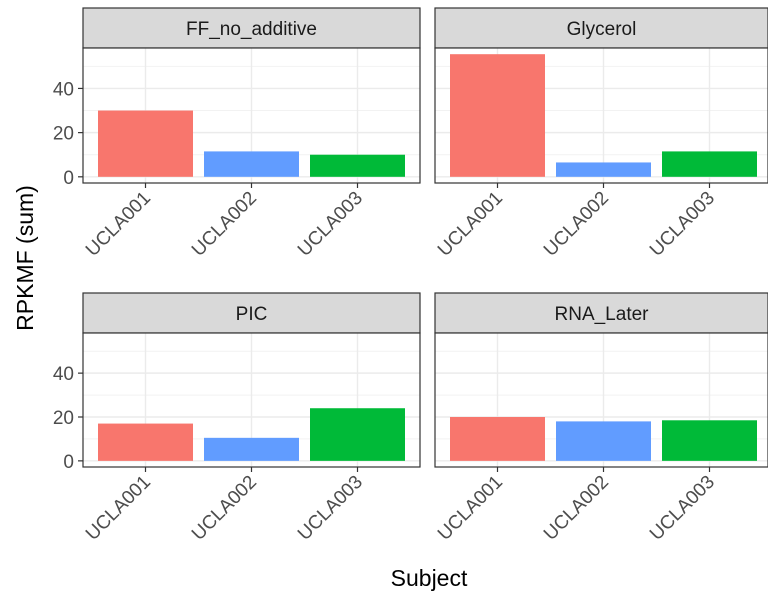  I want to click on bar-pic-ucla002, so click(251, 449).